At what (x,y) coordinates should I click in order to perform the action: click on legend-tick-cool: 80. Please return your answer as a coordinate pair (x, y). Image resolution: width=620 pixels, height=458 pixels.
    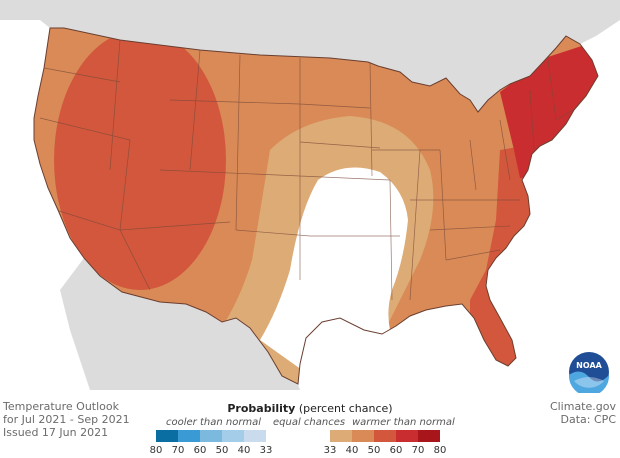
    Looking at the image, I should click on (156, 450).